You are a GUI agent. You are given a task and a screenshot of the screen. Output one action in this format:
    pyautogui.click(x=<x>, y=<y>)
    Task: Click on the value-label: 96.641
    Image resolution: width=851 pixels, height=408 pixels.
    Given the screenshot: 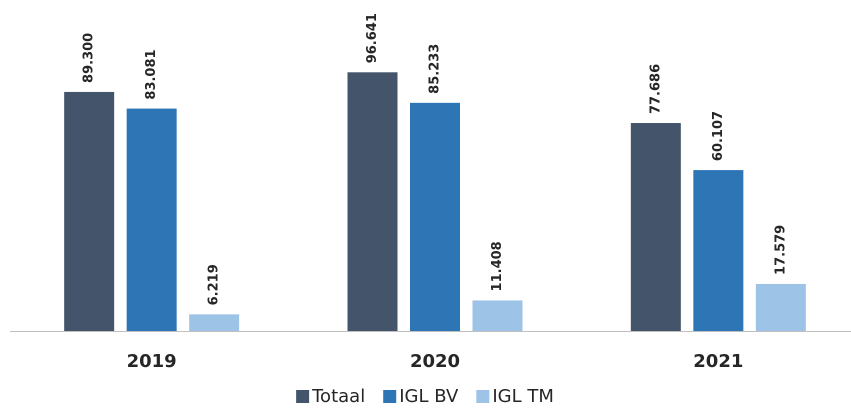 What is the action you would take?
    pyautogui.click(x=372, y=38)
    